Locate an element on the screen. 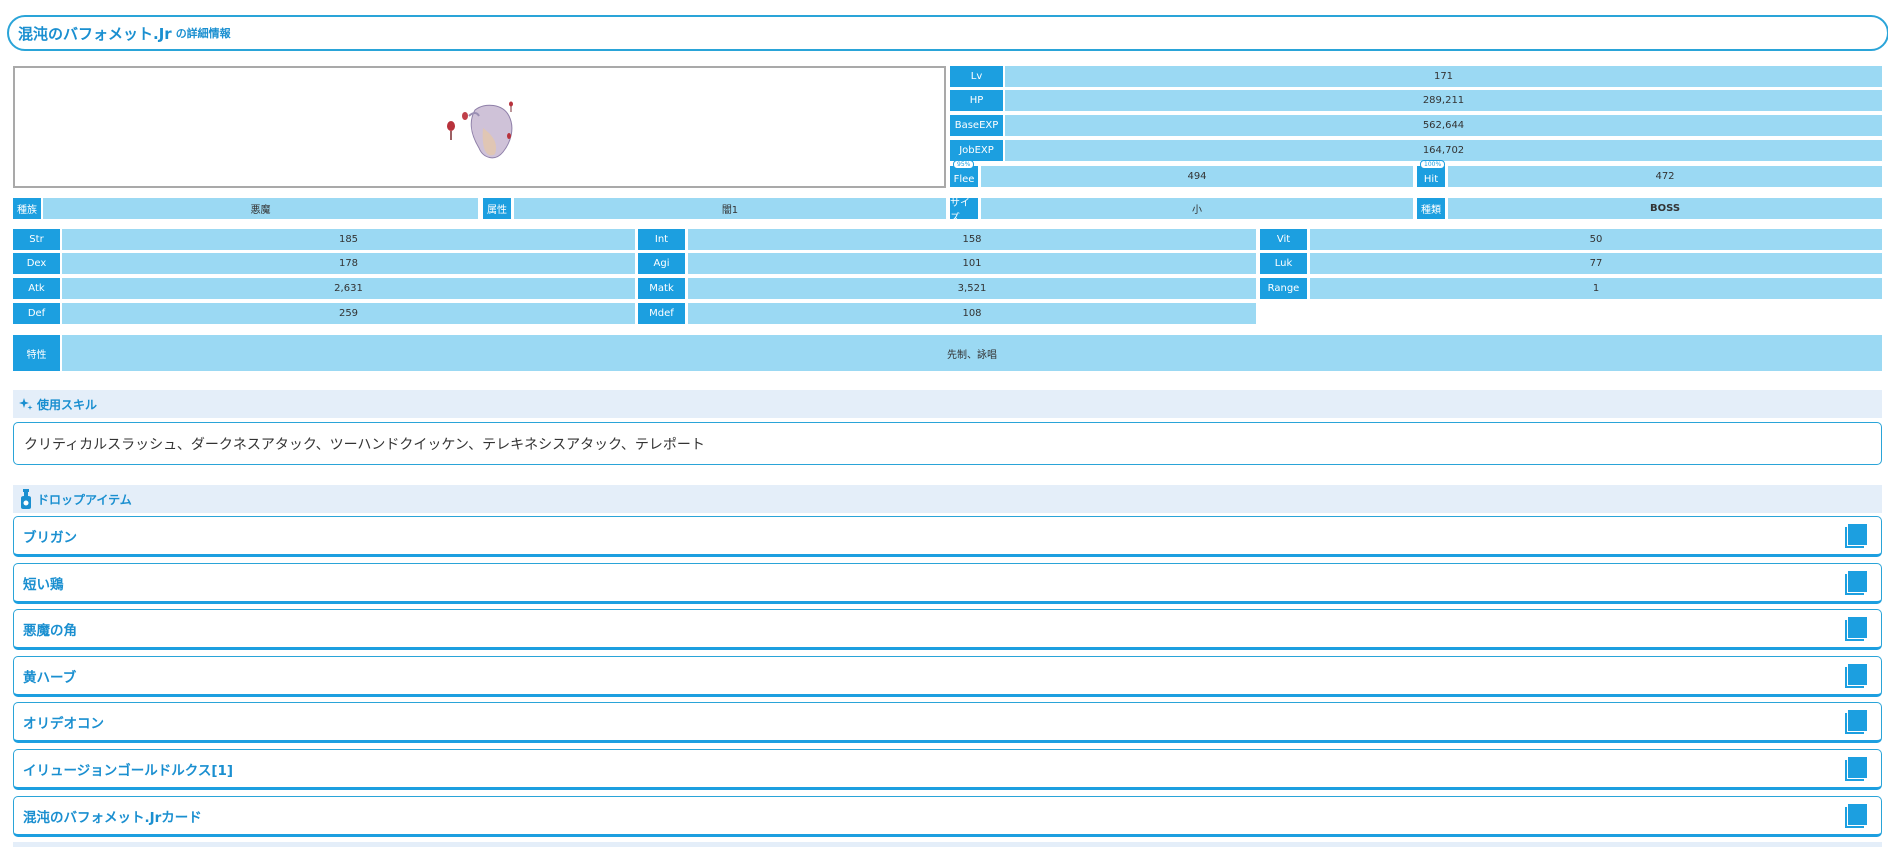 The width and height of the screenshot is (1888, 847). stat-value-dex: 178 is located at coordinates (348, 263).